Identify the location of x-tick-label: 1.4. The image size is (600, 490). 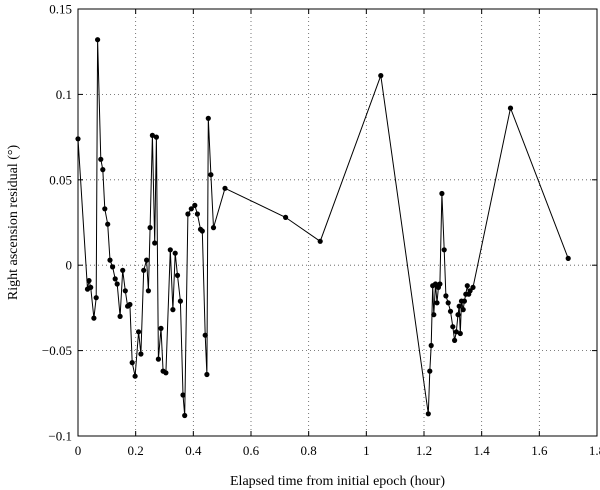
(482, 450).